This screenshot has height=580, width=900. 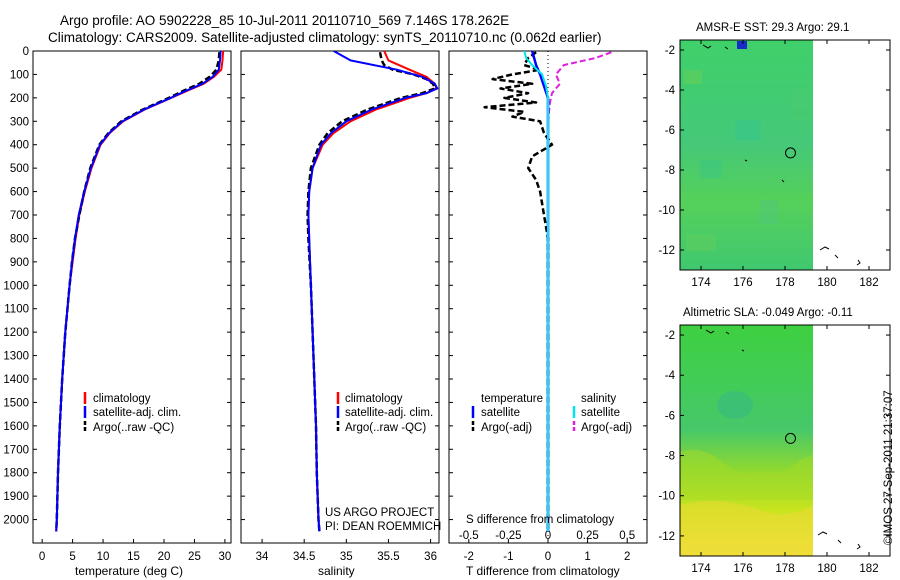 What do you see at coordinates (262, 557) in the screenshot?
I see `x-tick-label: 34` at bounding box center [262, 557].